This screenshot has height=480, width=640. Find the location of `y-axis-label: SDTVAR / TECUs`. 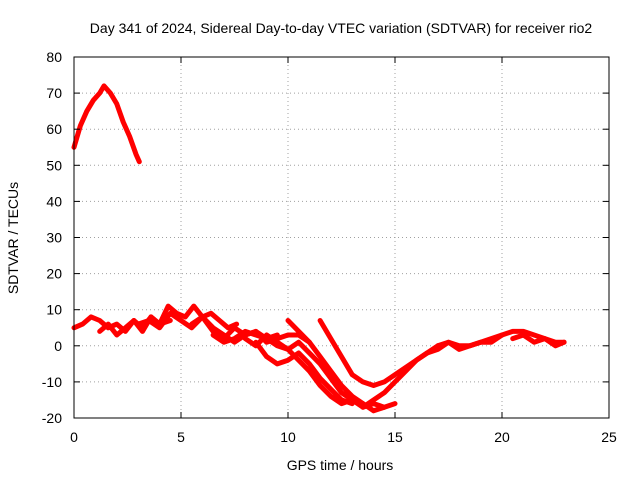

y-axis-label: SDTVAR / TECUs is located at coordinates (13, 238).